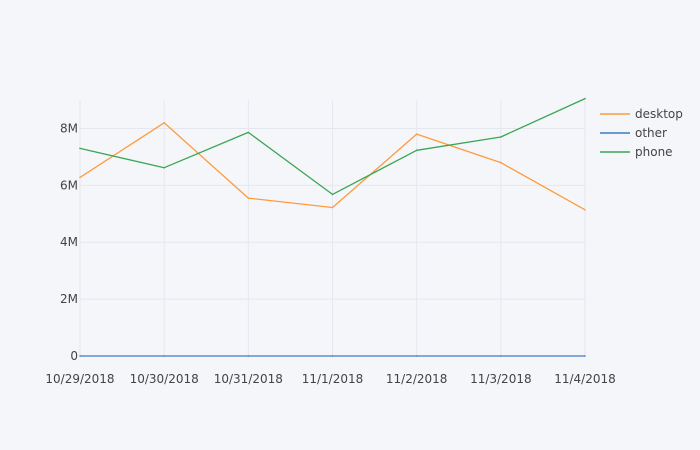 The image size is (700, 450). Describe the element at coordinates (69, 185) in the screenshot. I see `y-tick-label: 6M` at that location.